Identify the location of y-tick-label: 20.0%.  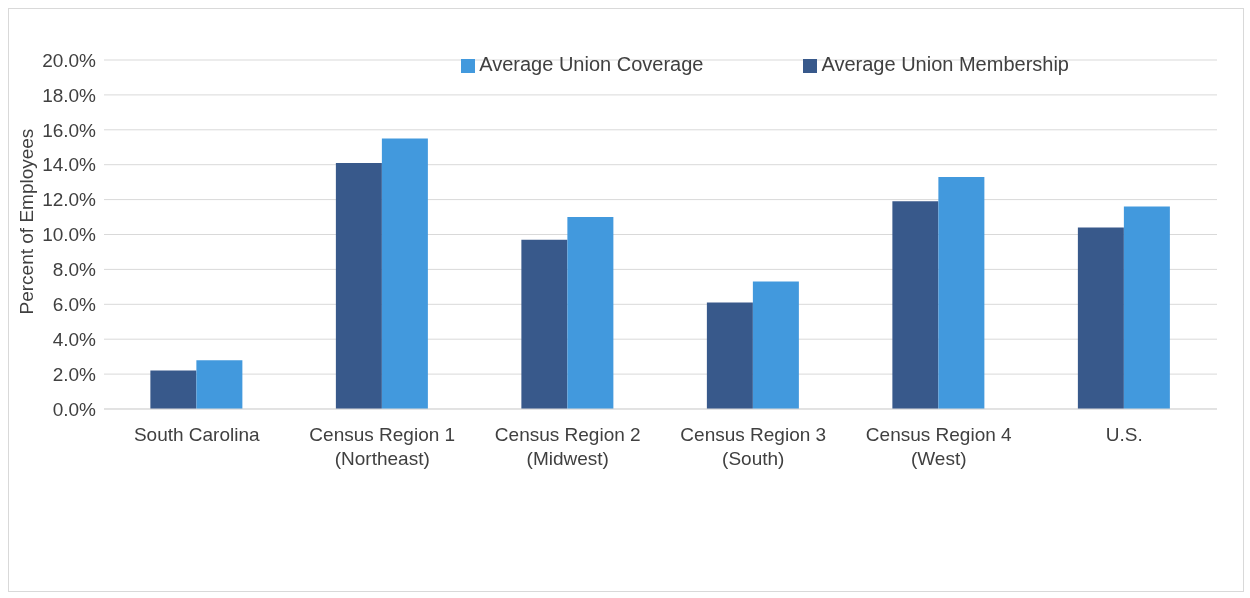
(69, 60).